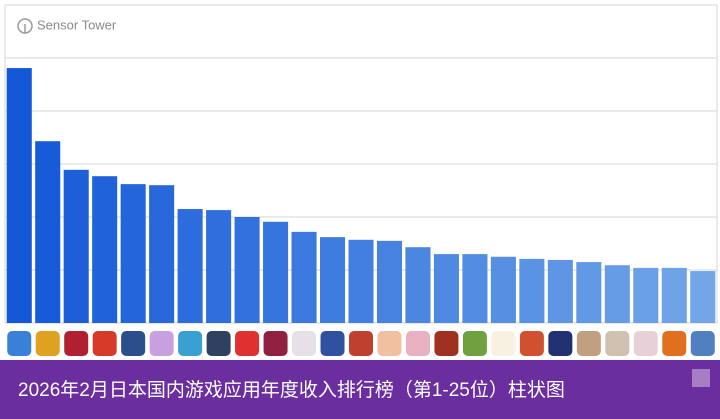 The width and height of the screenshot is (720, 419). Describe the element at coordinates (291, 390) in the screenshot. I see `chart-title: 2026年2月日本国内游戏应用年度收入排行榜（第1-25位）柱状图` at that location.